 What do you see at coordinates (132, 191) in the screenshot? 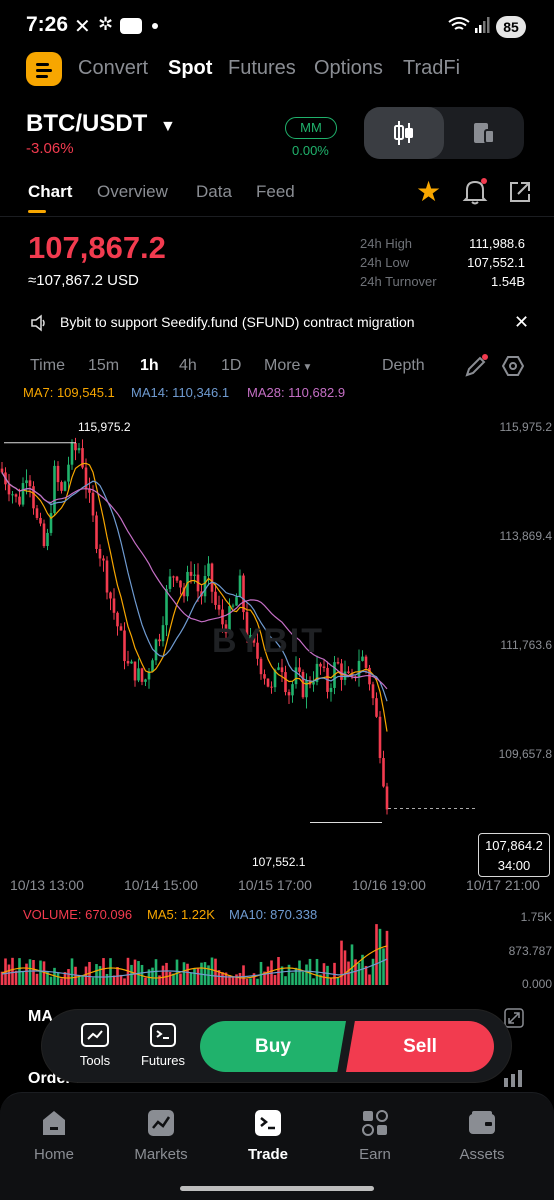
I see `tab-overview: Overview` at bounding box center [132, 191].